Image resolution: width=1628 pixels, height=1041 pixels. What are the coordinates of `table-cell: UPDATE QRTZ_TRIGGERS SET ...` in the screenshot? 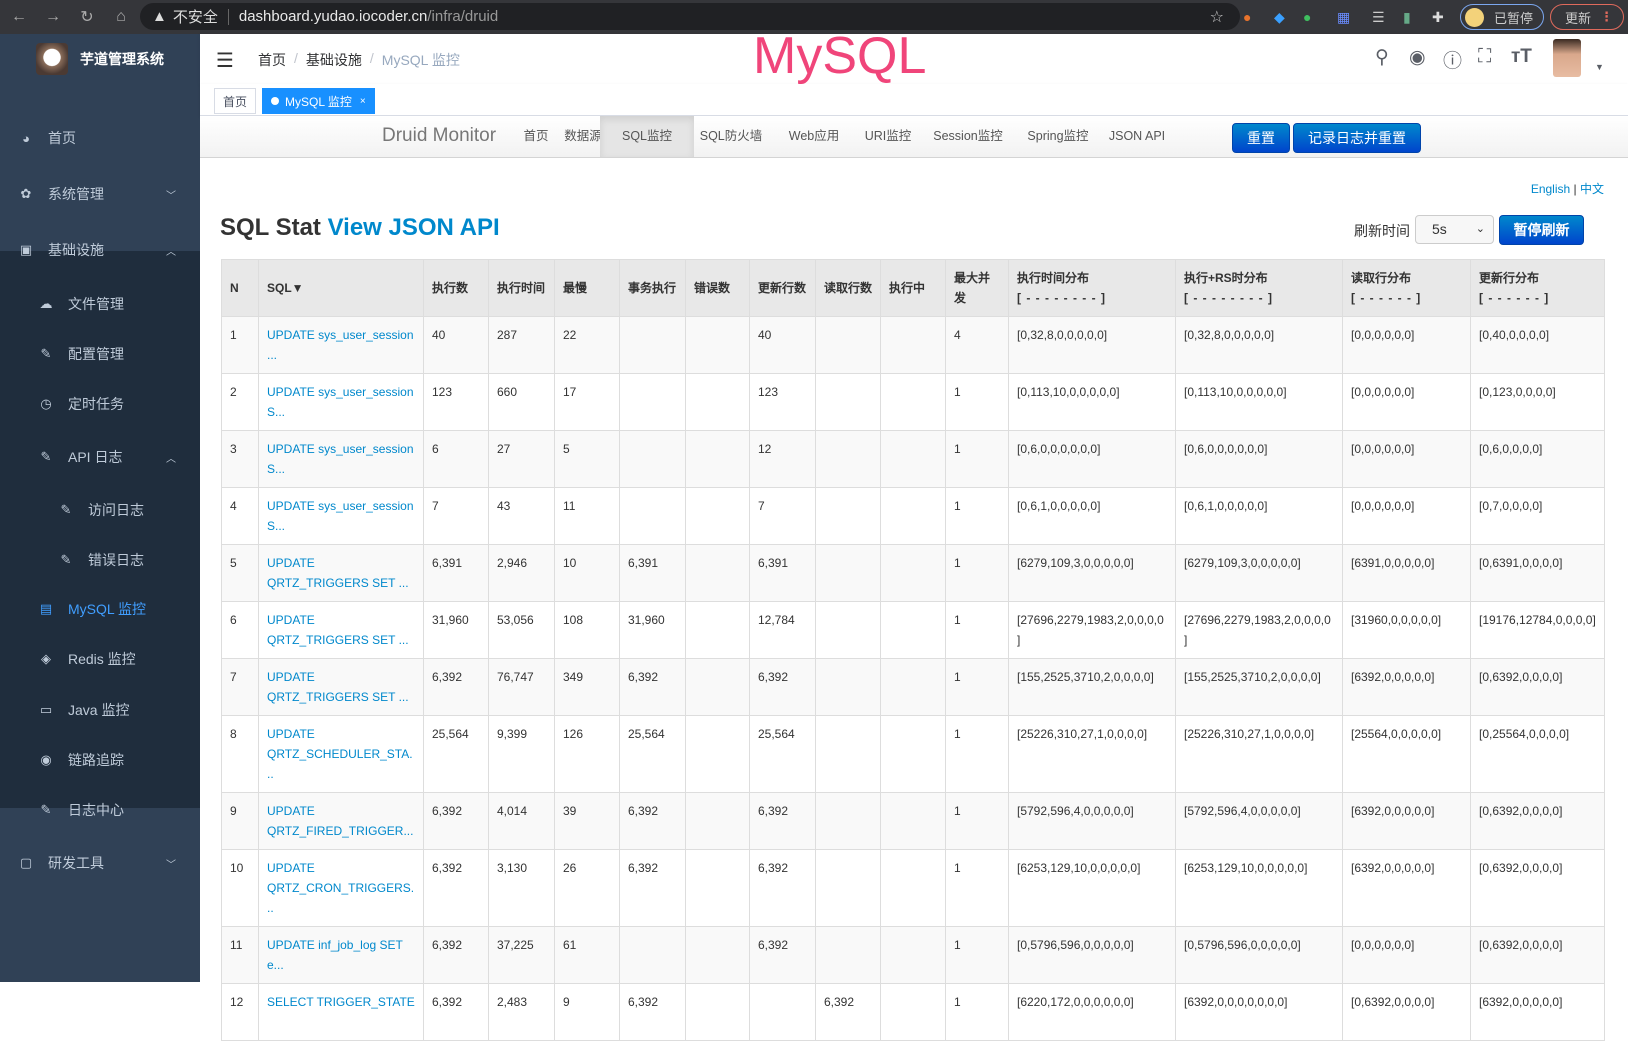 It's located at (341, 573).